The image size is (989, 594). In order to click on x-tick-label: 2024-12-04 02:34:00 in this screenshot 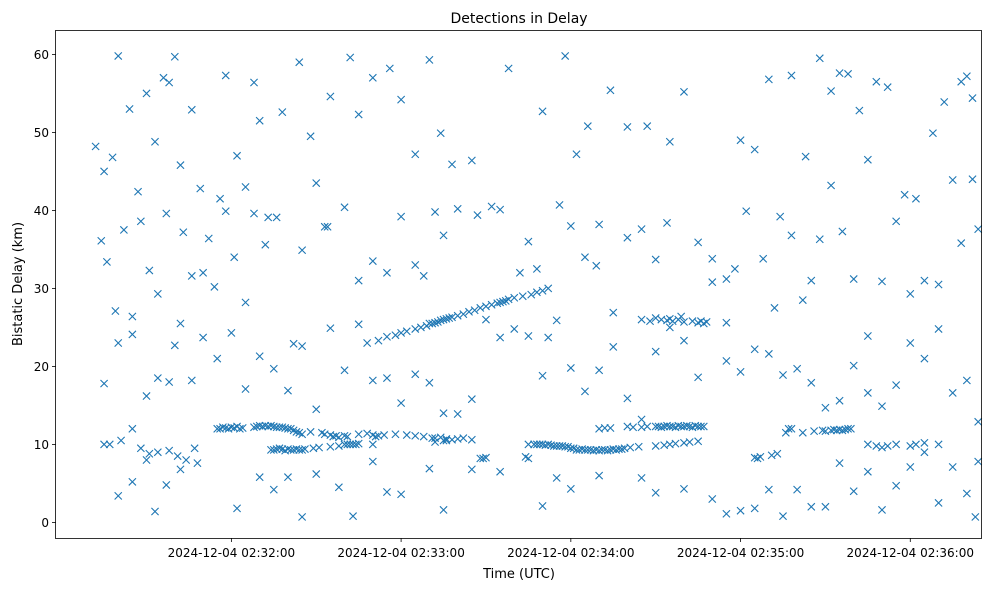, I will do `click(570, 553)`.